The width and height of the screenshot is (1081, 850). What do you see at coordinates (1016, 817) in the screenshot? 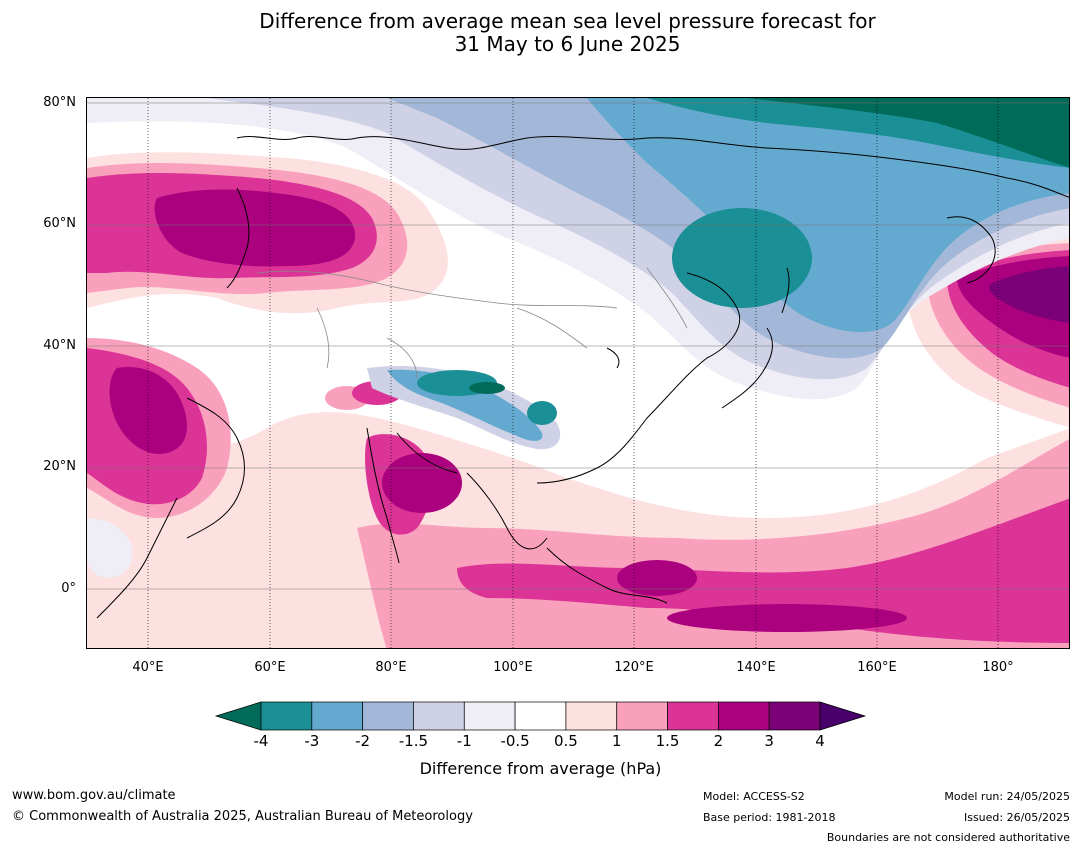
I see `footer-issued: Issued: 26/05/2025` at bounding box center [1016, 817].